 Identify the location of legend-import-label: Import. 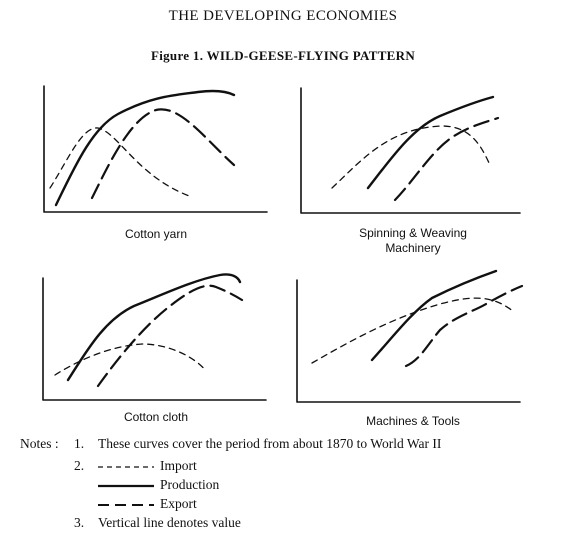
(178, 465).